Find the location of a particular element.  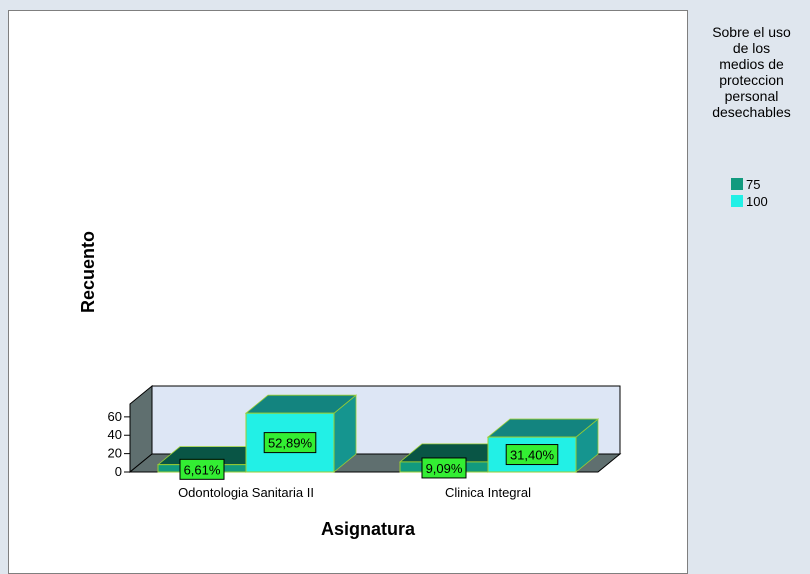

data-label-75-0: 6,61% is located at coordinates (202, 469).